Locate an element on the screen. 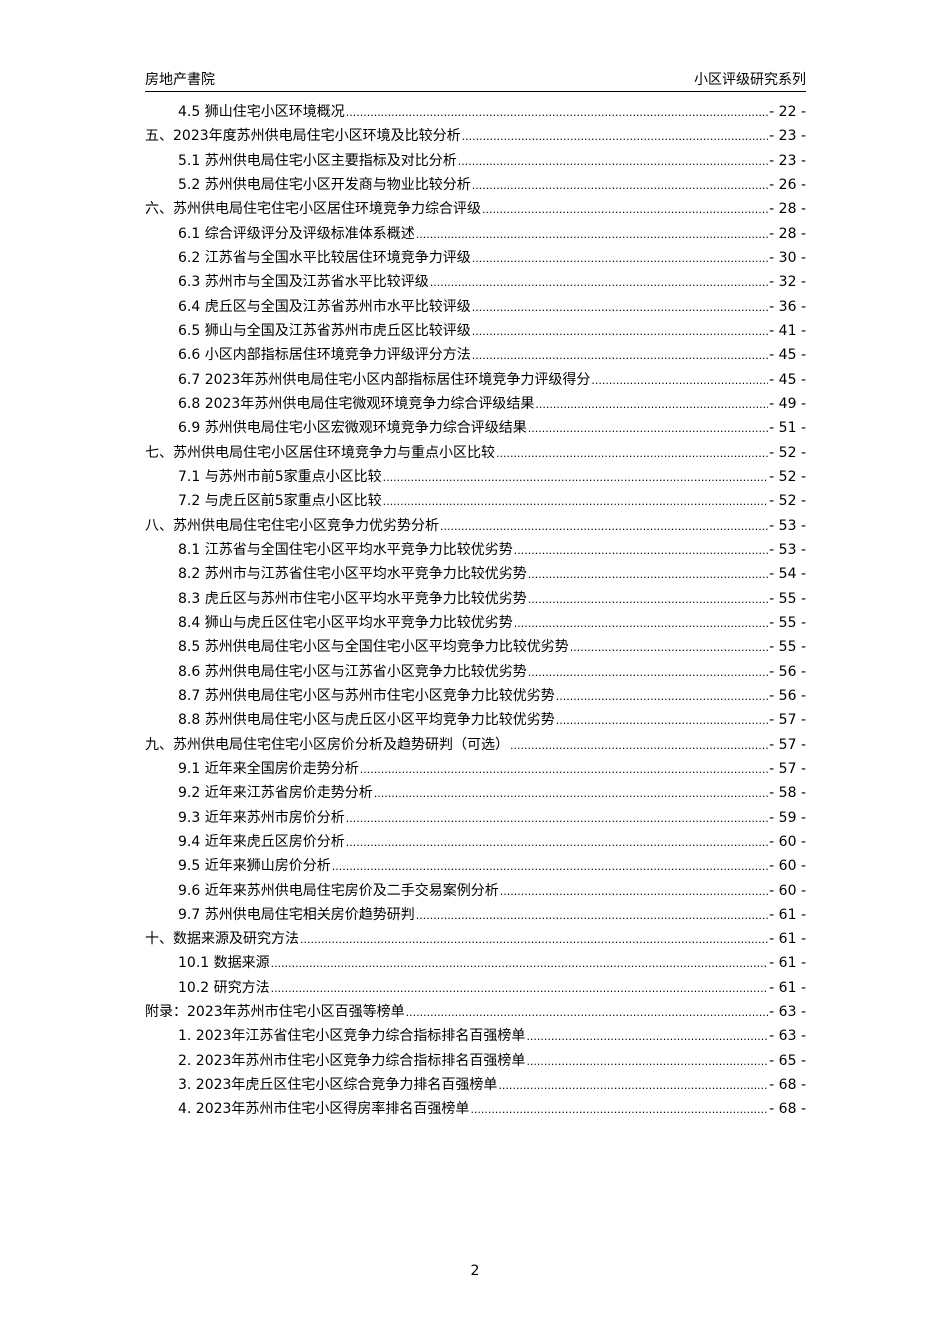 The width and height of the screenshot is (950, 1344). toc-entry-page: - 45 - is located at coordinates (787, 355).